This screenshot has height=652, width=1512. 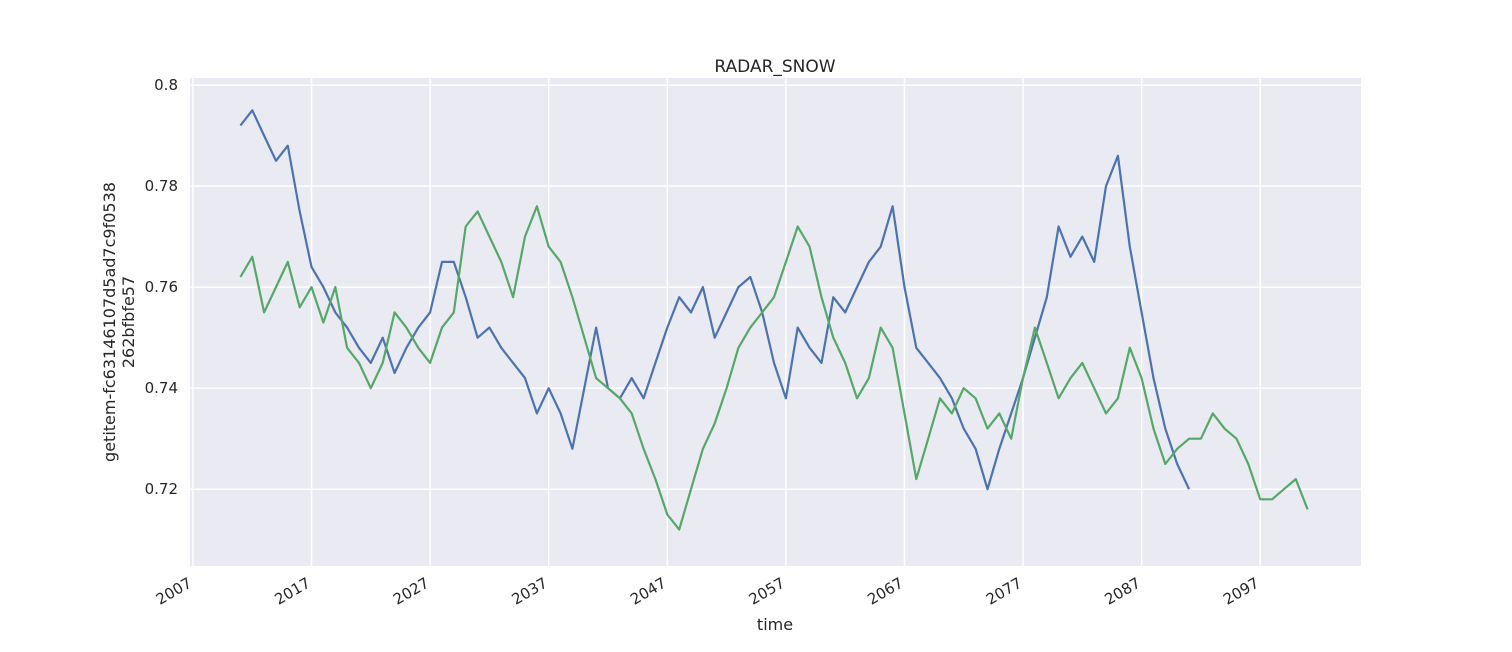 What do you see at coordinates (885, 591) in the screenshot?
I see `x-tick-label: 2067` at bounding box center [885, 591].